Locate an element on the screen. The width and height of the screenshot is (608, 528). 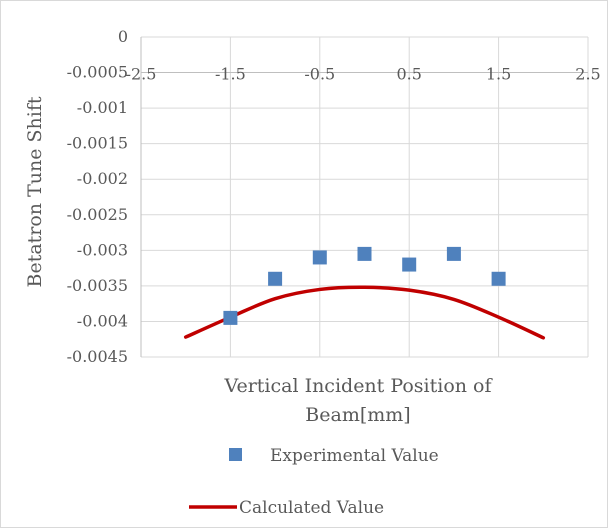
y-tick-label: -0.0025 is located at coordinates (97, 214).